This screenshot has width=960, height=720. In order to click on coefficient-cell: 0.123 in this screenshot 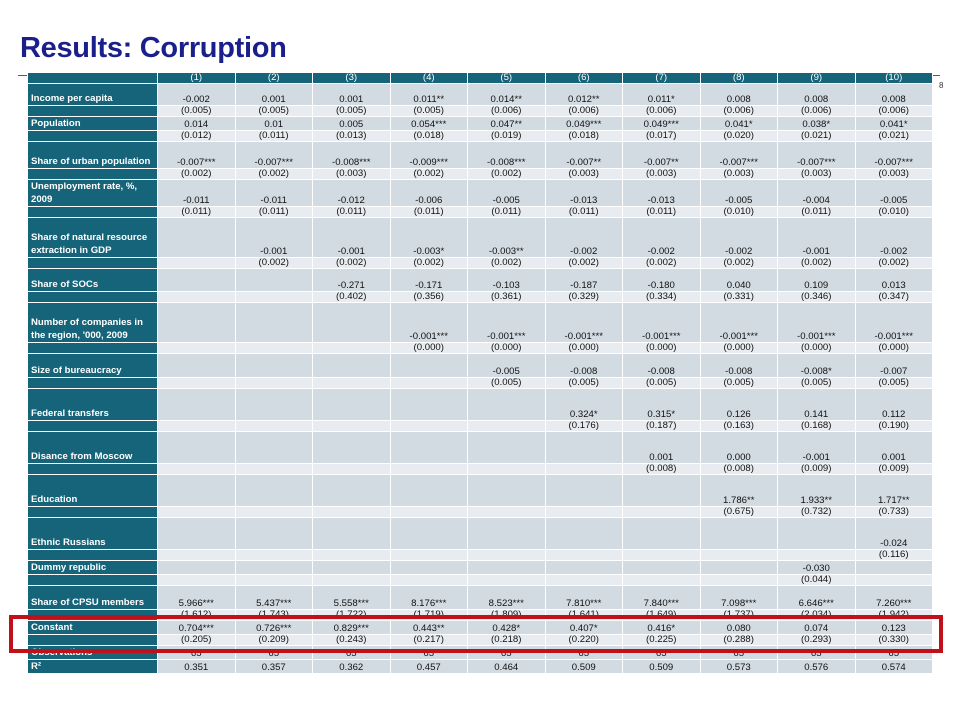, I will do `click(893, 627)`.